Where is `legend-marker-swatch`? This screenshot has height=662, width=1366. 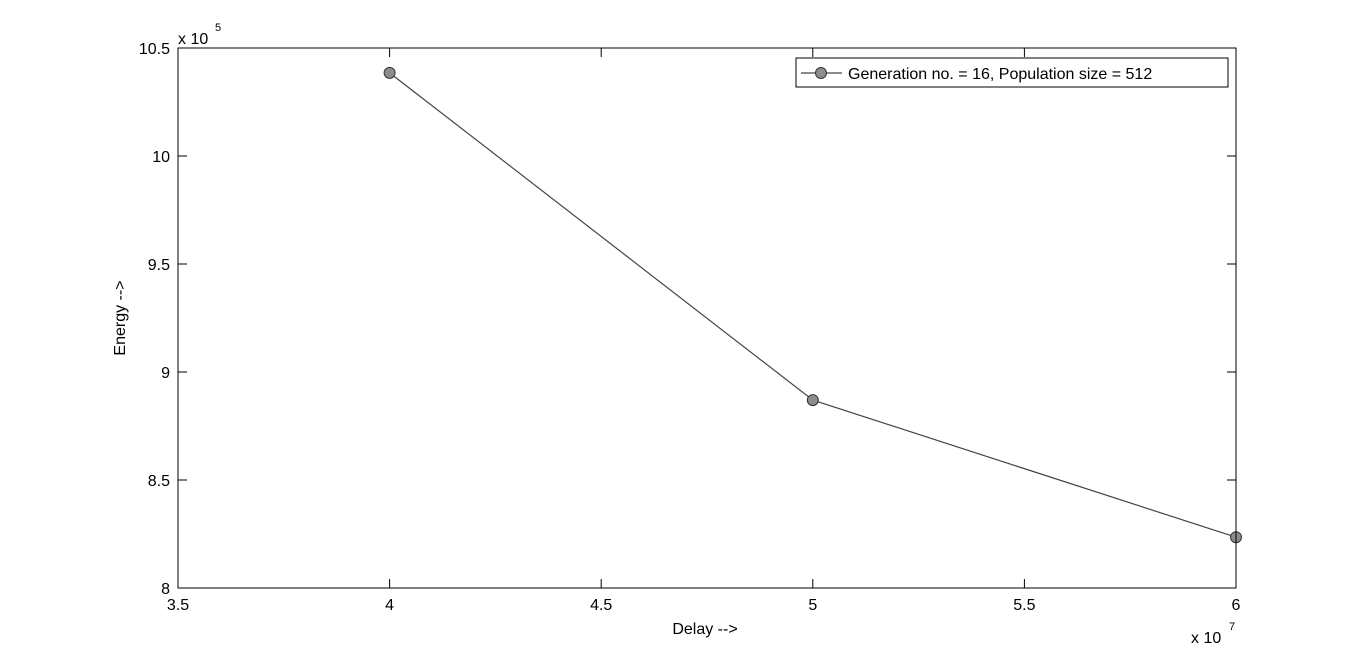 legend-marker-swatch is located at coordinates (821, 73).